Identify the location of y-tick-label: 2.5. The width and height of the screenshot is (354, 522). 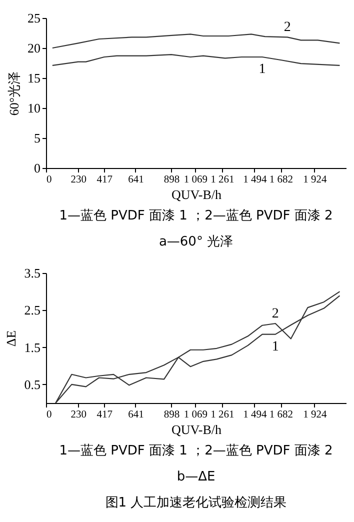
(32, 310).